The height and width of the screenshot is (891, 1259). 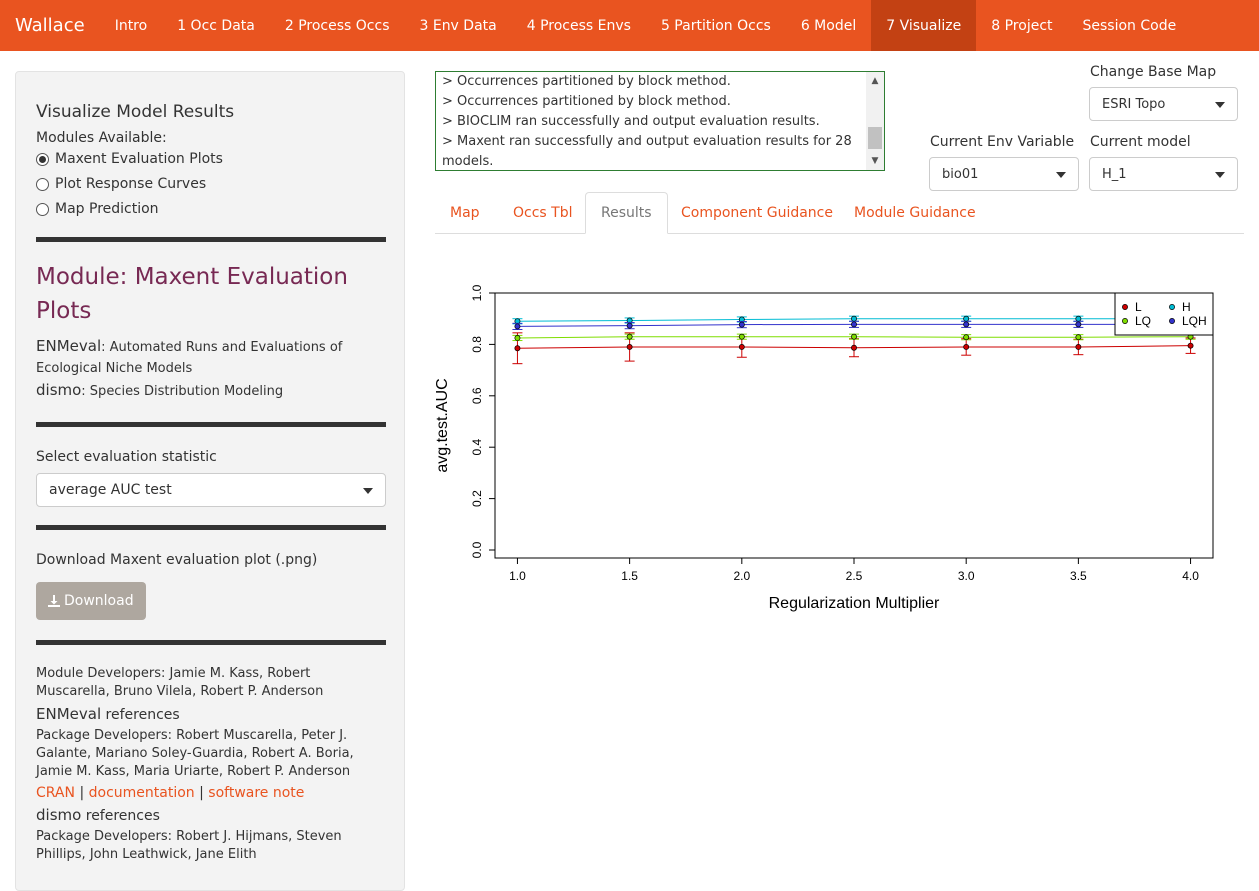 What do you see at coordinates (139, 159) in the screenshot?
I see `module-option-label: Maxent Evaluation Plots` at bounding box center [139, 159].